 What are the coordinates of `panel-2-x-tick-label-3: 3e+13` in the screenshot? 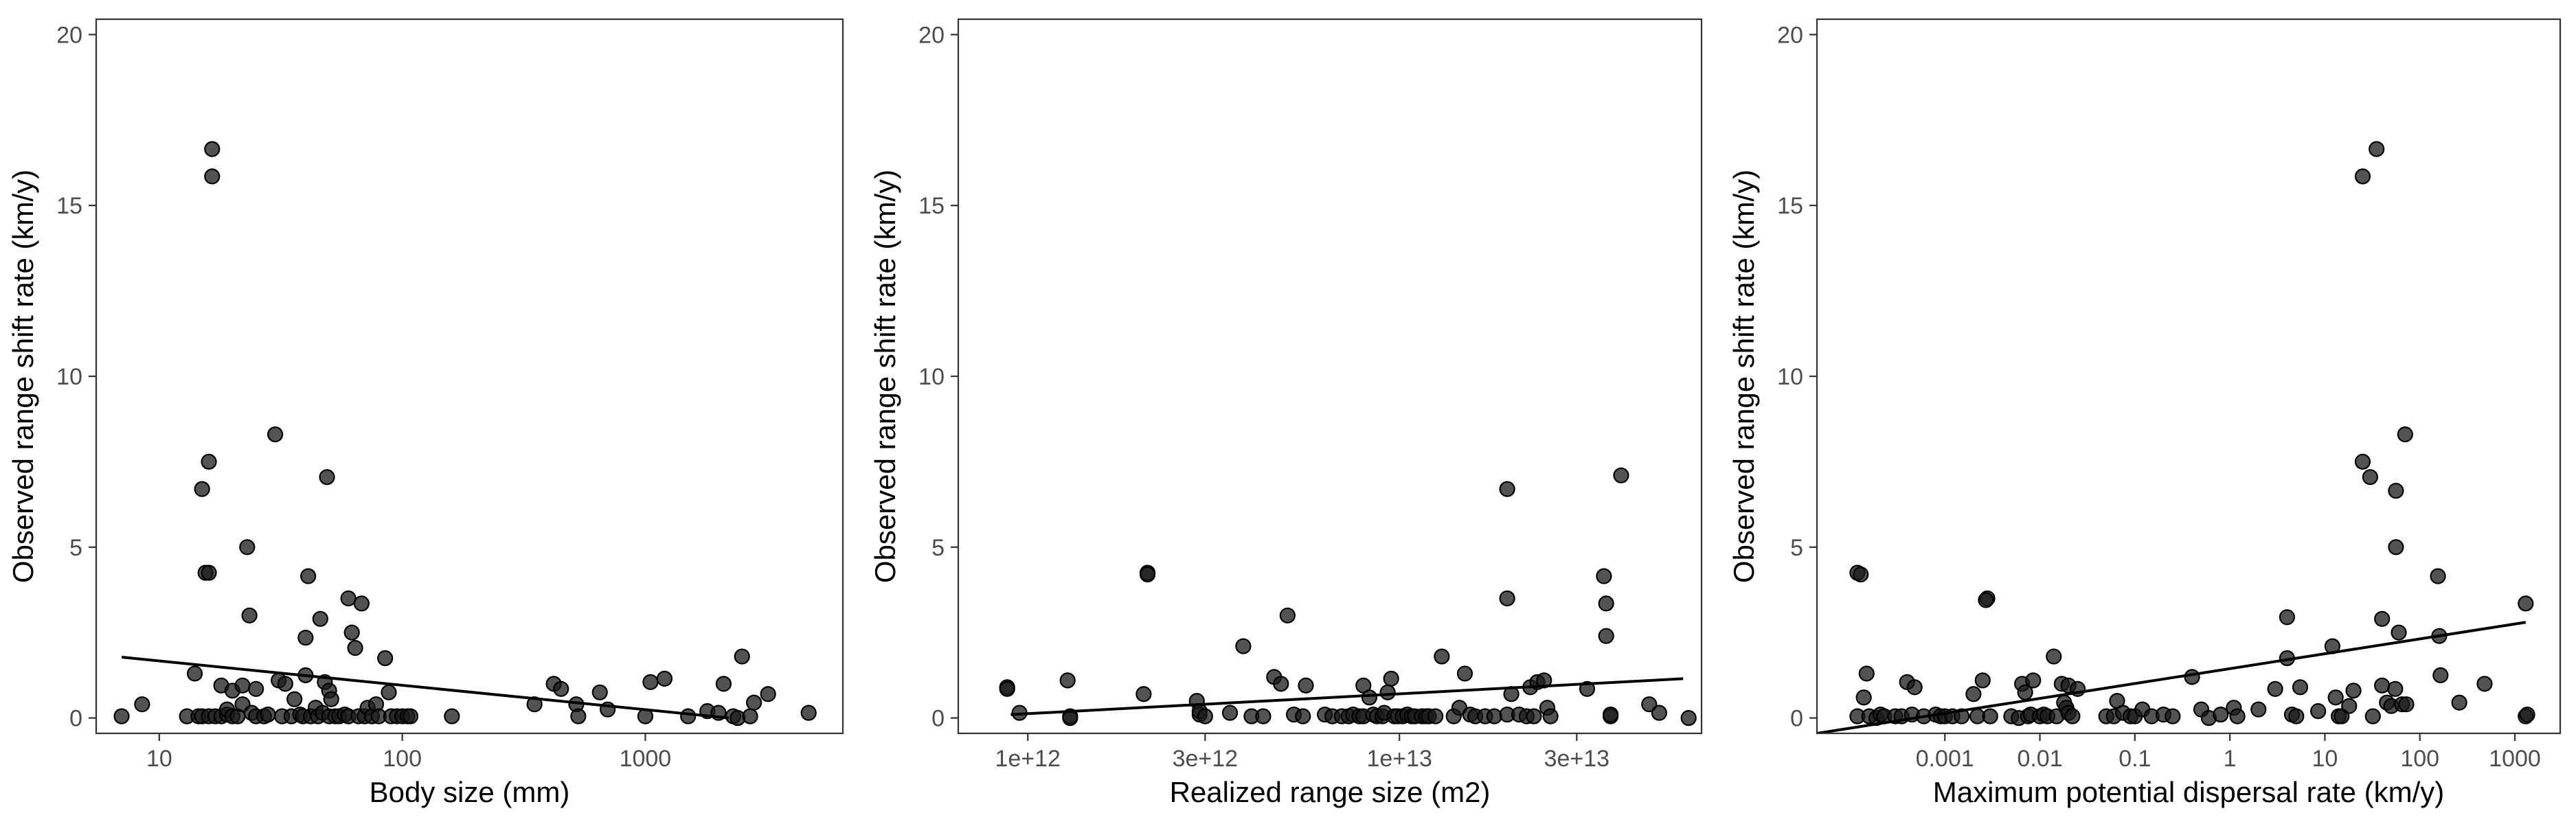 It's located at (1577, 759).